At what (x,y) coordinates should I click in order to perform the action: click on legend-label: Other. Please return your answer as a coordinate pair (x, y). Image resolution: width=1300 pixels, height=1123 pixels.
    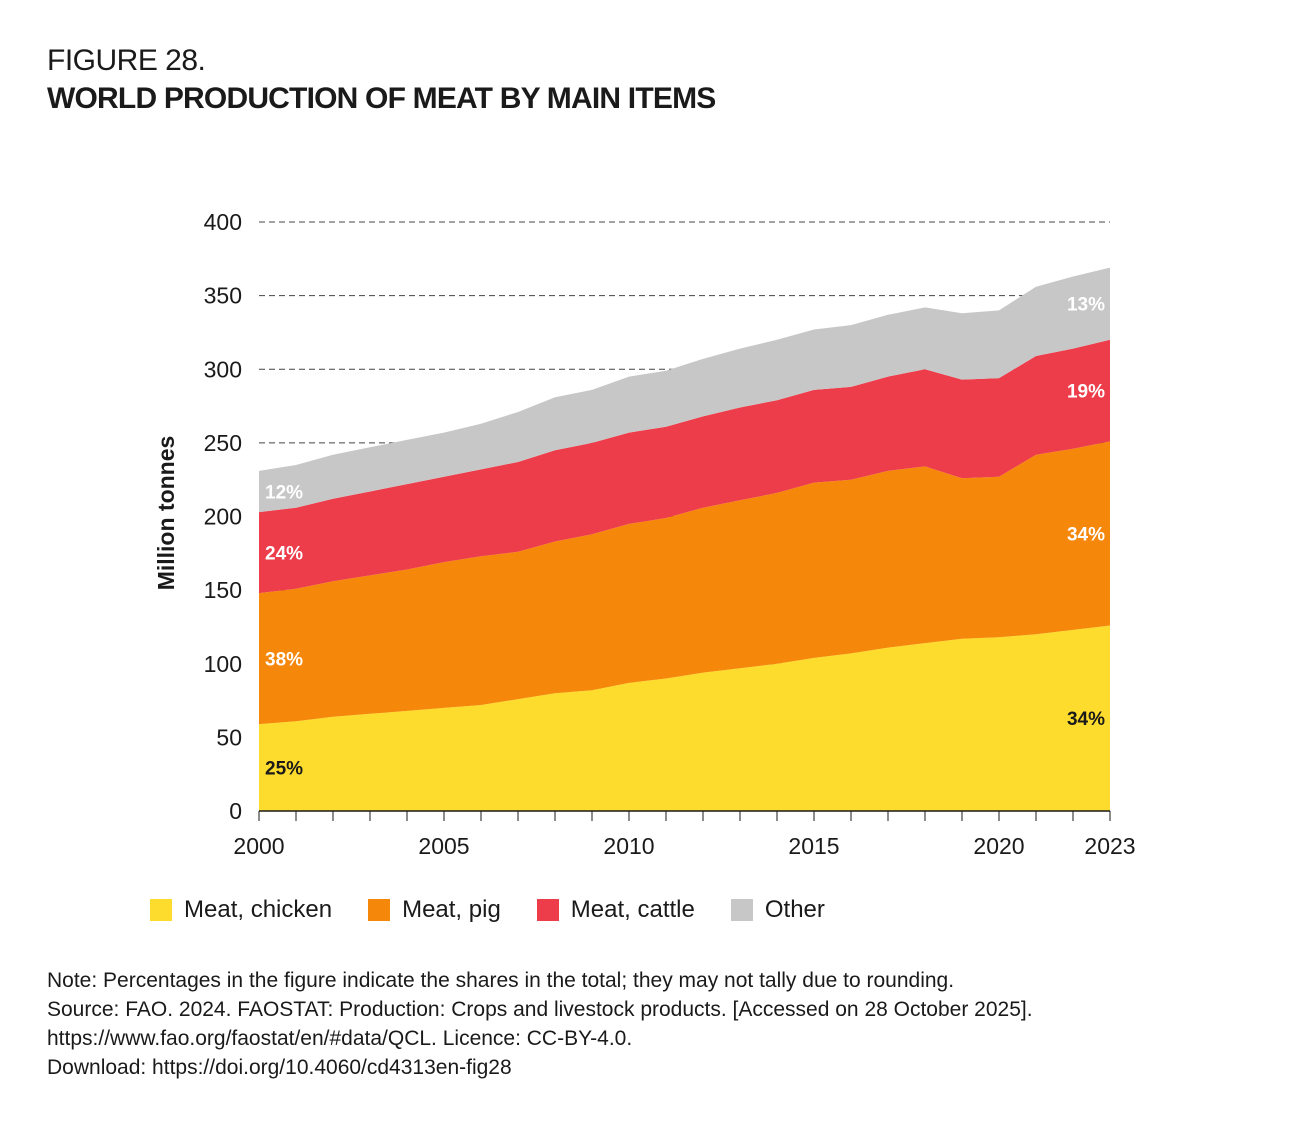
    Looking at the image, I should click on (794, 909).